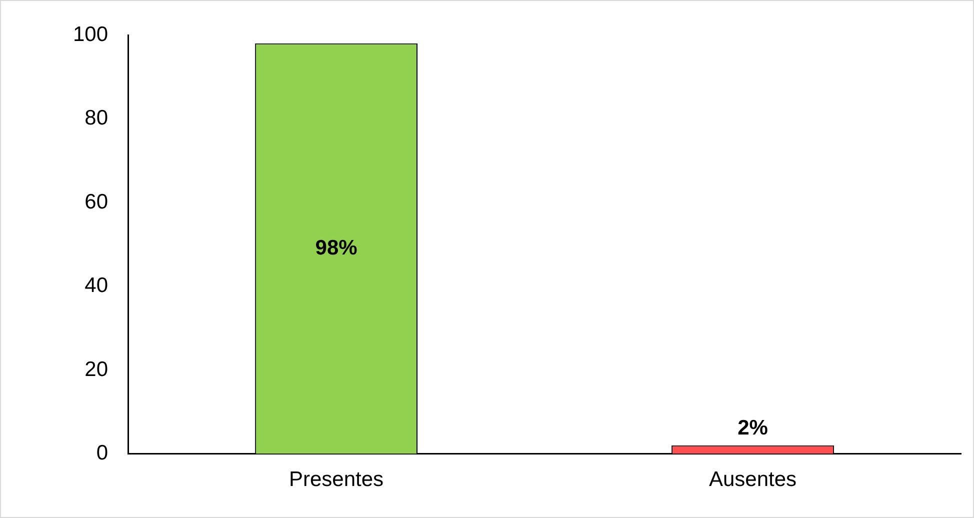  Describe the element at coordinates (336, 248) in the screenshot. I see `data-label: 98%` at that location.